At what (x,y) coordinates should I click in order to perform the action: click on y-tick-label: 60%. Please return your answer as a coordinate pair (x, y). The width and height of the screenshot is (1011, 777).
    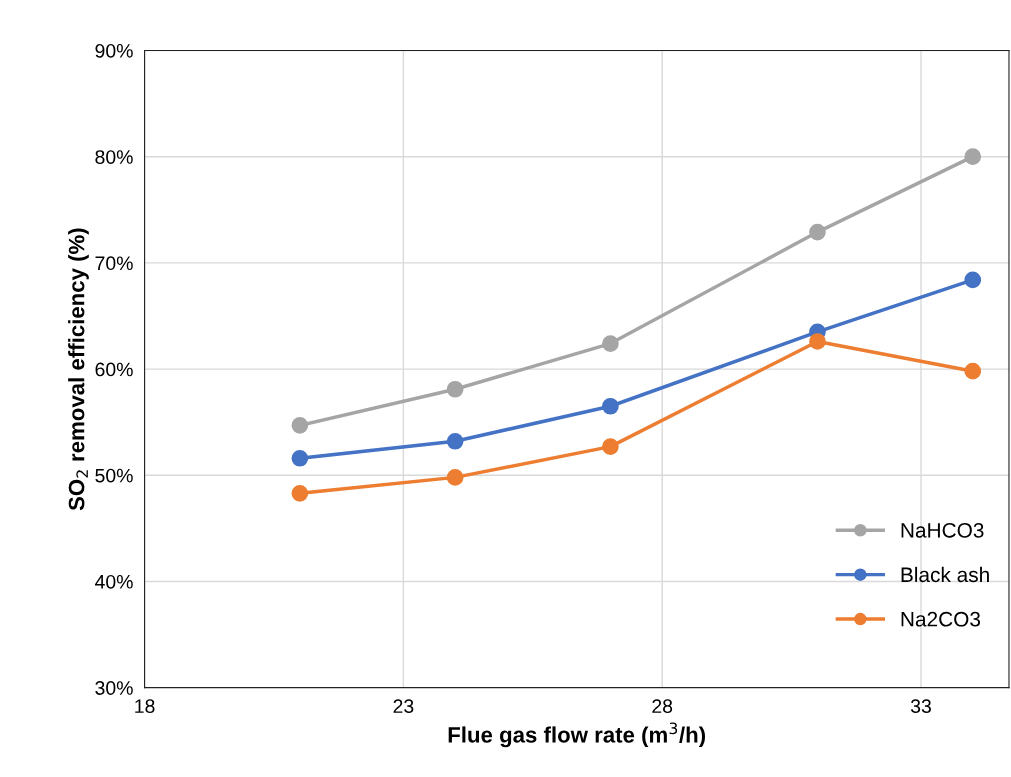
    Looking at the image, I should click on (114, 369).